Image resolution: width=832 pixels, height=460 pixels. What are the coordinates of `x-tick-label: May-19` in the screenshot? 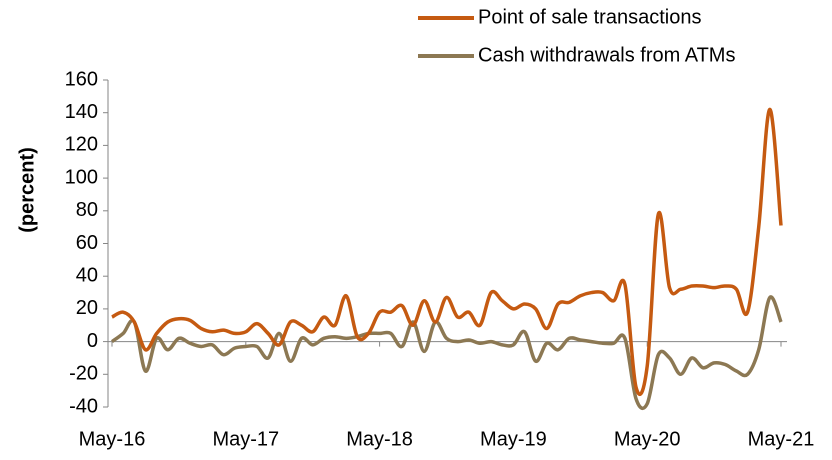 It's located at (513, 439).